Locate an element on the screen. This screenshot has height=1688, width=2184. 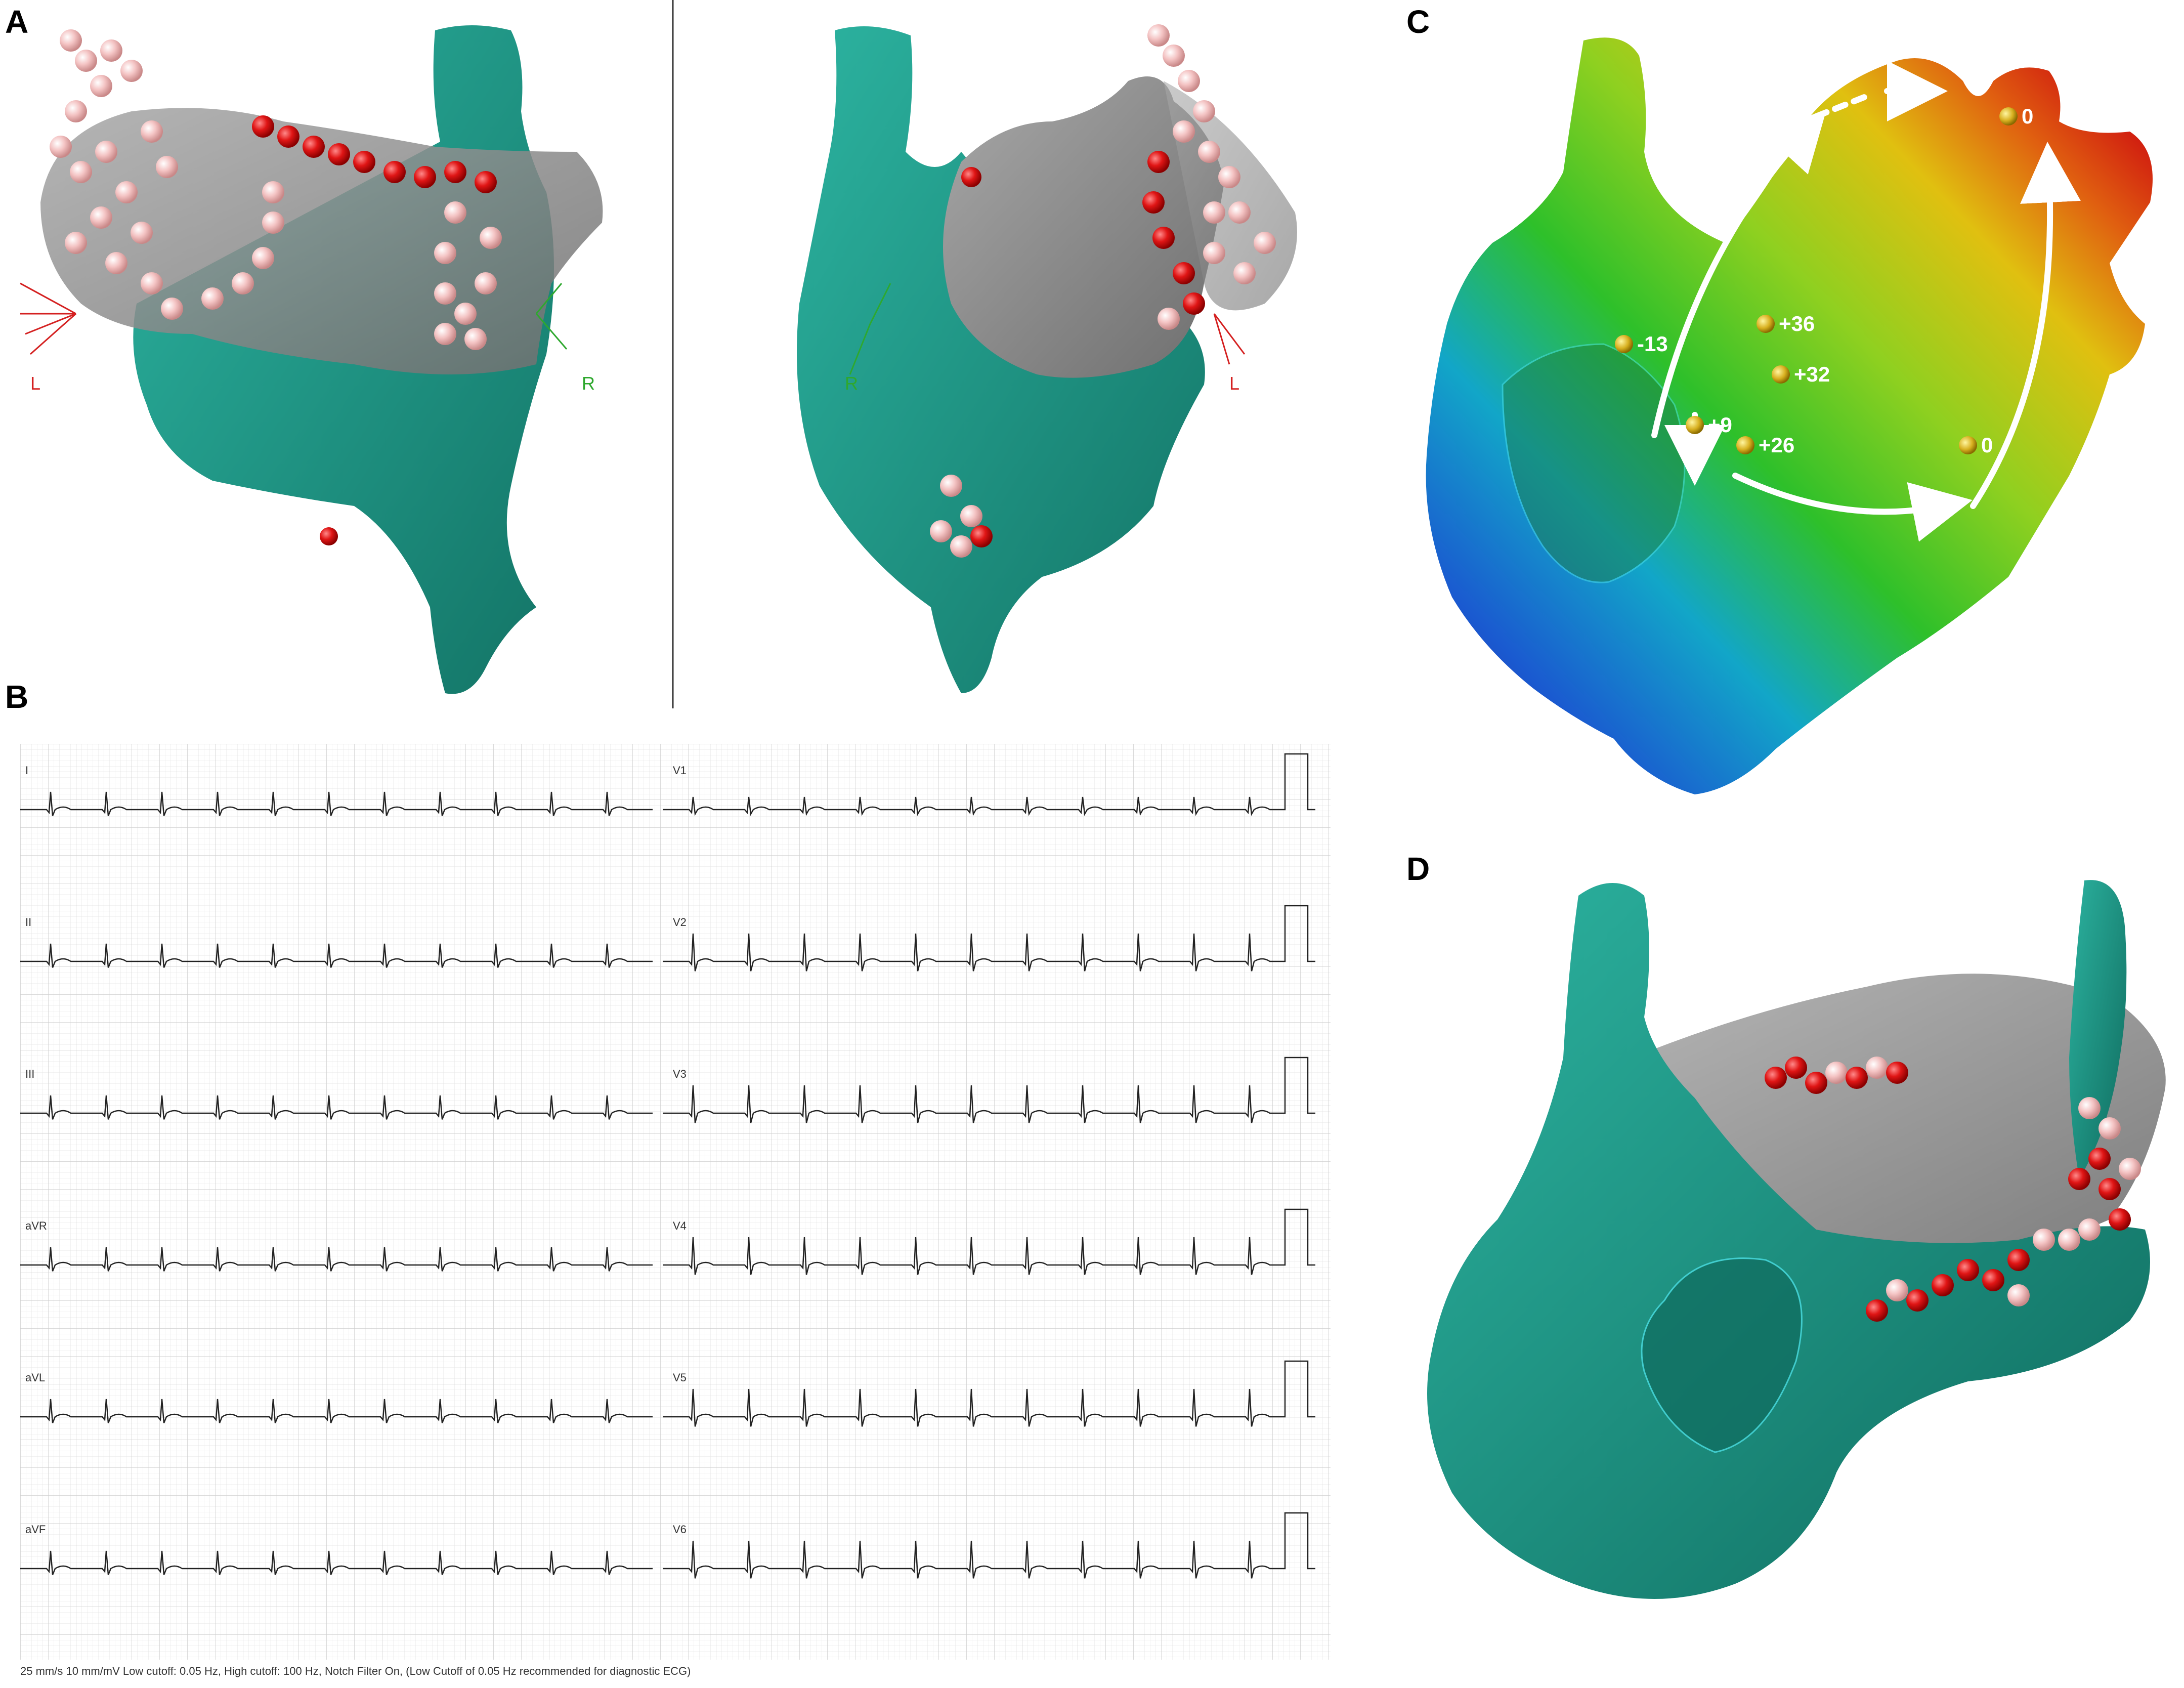
ecg-lead-label: V2 is located at coordinates (680, 922).